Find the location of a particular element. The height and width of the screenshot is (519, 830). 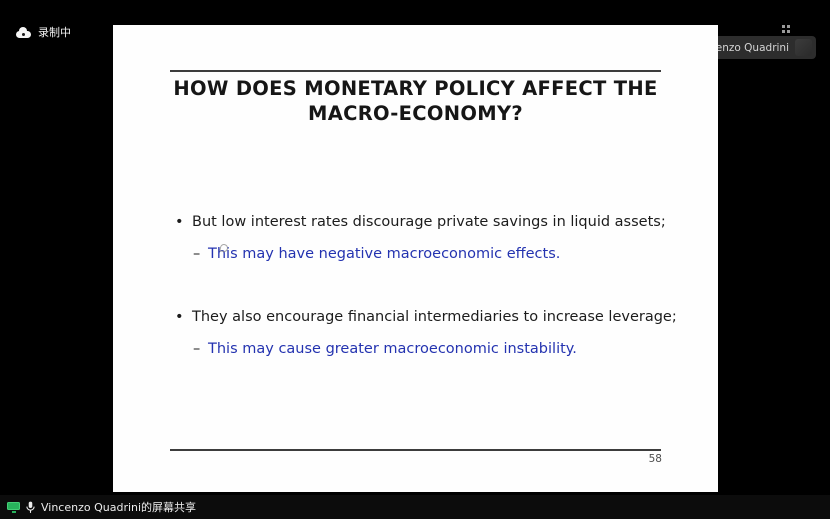

slide-title-line1: HOW DOES MONETARY POLICY AFFECT THE is located at coordinates (415, 88).